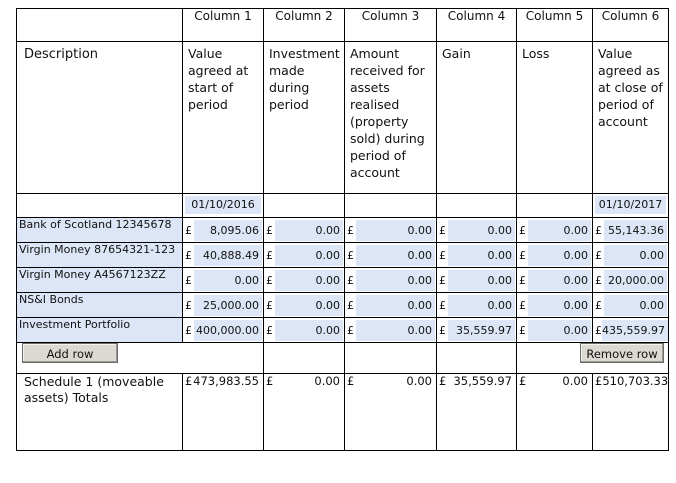 This screenshot has height=483, width=676. I want to click on amount-field-column-1: 25,000.00, so click(228, 305).